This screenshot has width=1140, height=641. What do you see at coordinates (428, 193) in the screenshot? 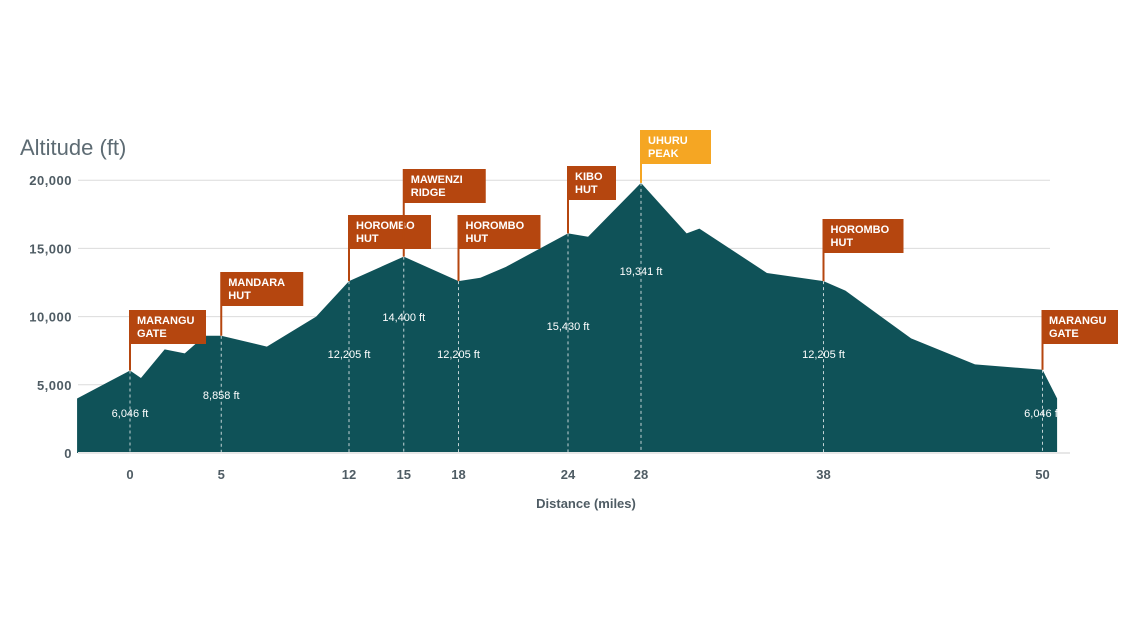
I see `flag-label: RIDGE` at bounding box center [428, 193].